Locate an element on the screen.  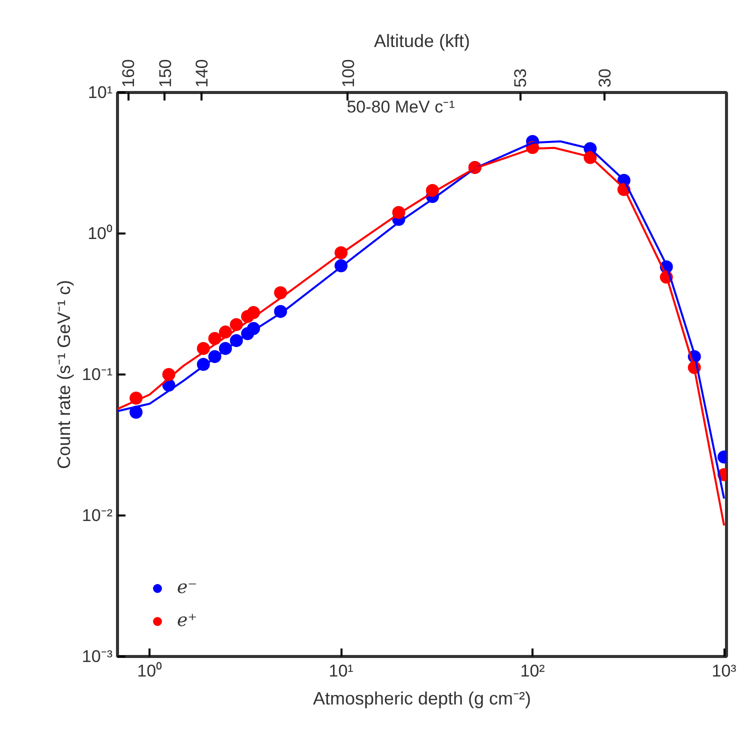
y-tick-label: 10⁻¹ is located at coordinates (97, 374).